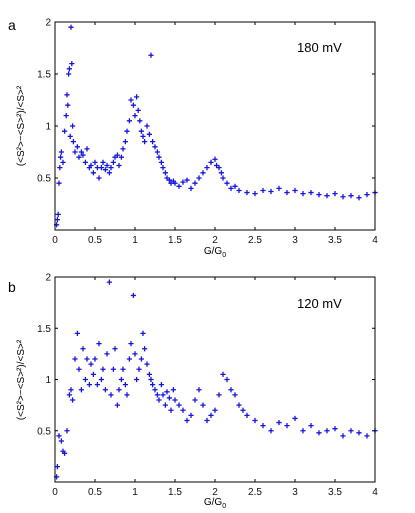 The height and width of the screenshot is (513, 415). Describe the element at coordinates (255, 240) in the screenshot. I see `panel-a-xtick-label: 2.5` at that location.